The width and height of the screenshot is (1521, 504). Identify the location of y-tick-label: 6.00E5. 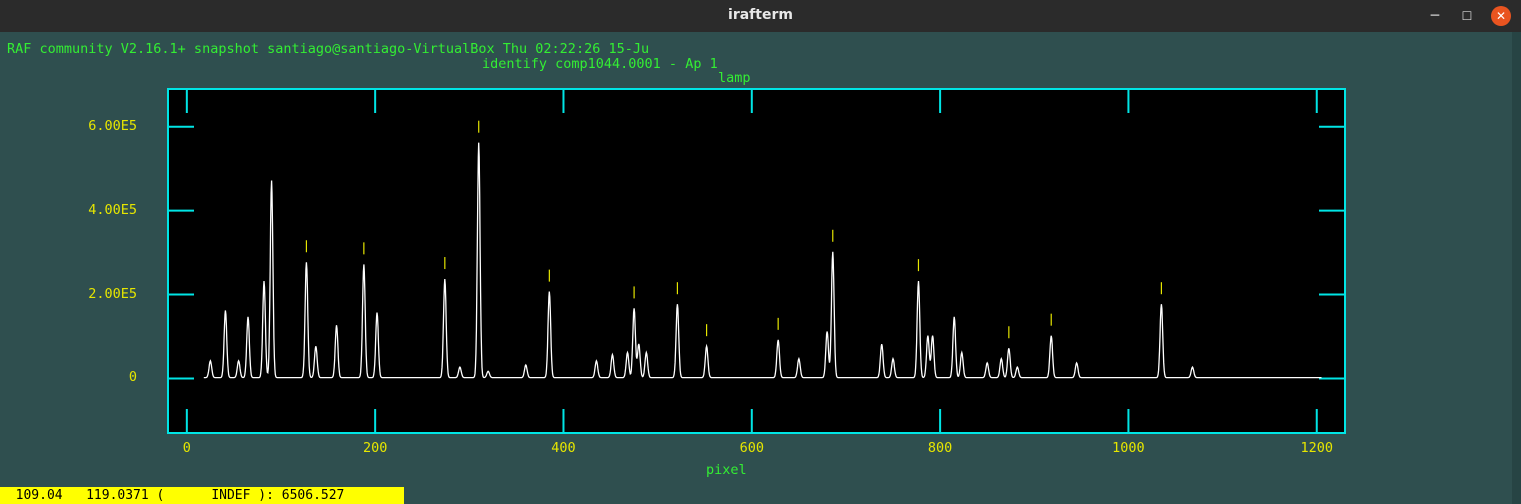
(112, 125).